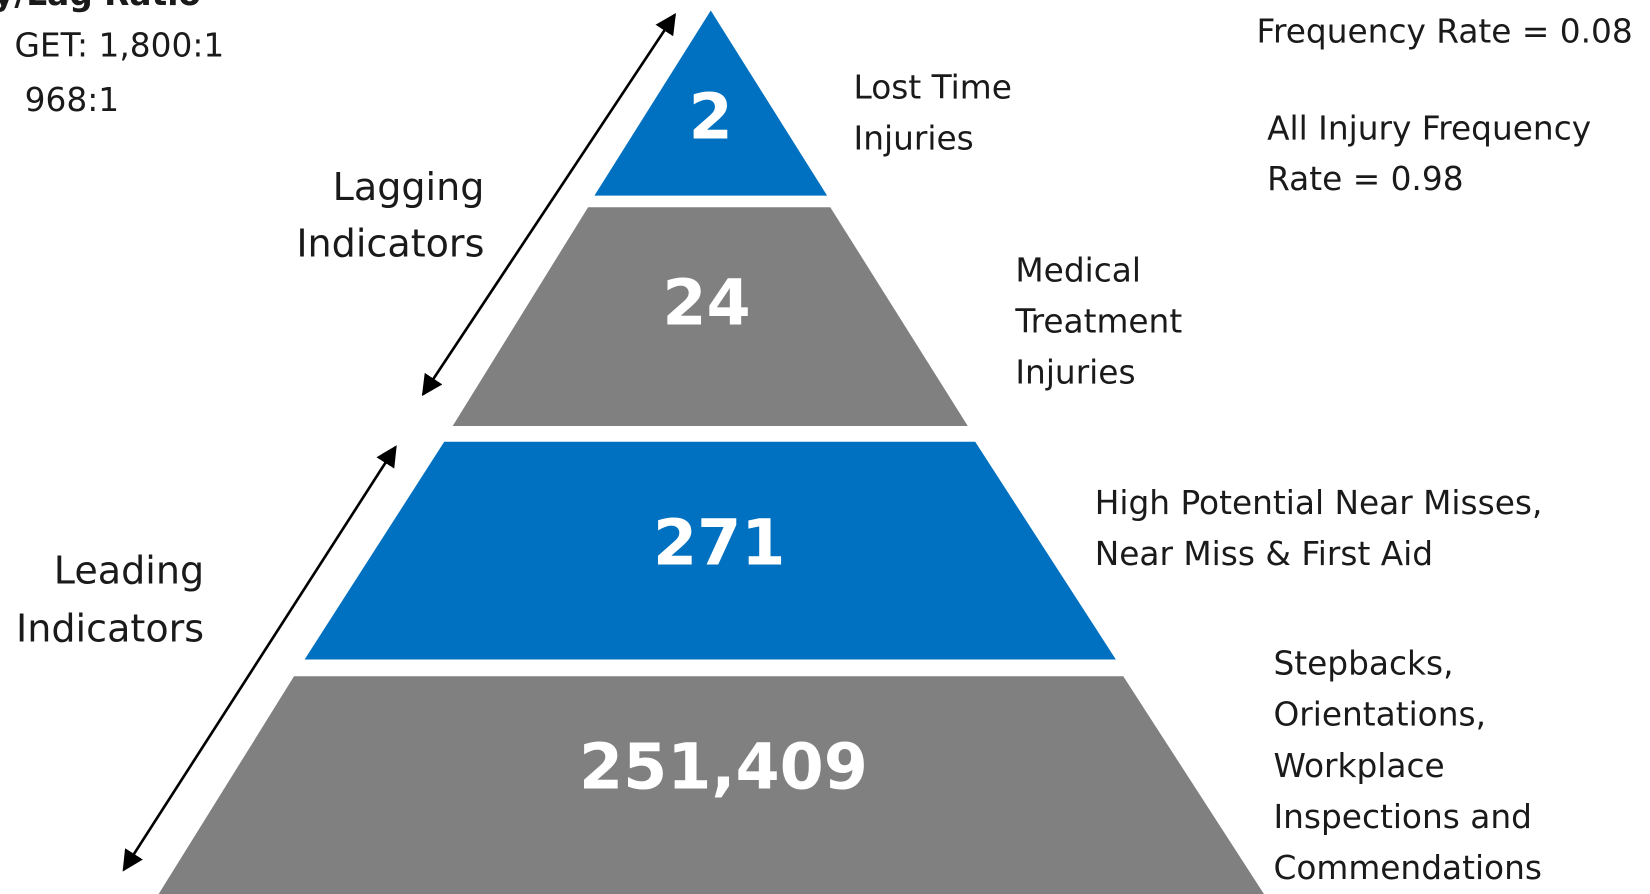  What do you see at coordinates (719, 543) in the screenshot?
I see `tier-value: 271` at bounding box center [719, 543].